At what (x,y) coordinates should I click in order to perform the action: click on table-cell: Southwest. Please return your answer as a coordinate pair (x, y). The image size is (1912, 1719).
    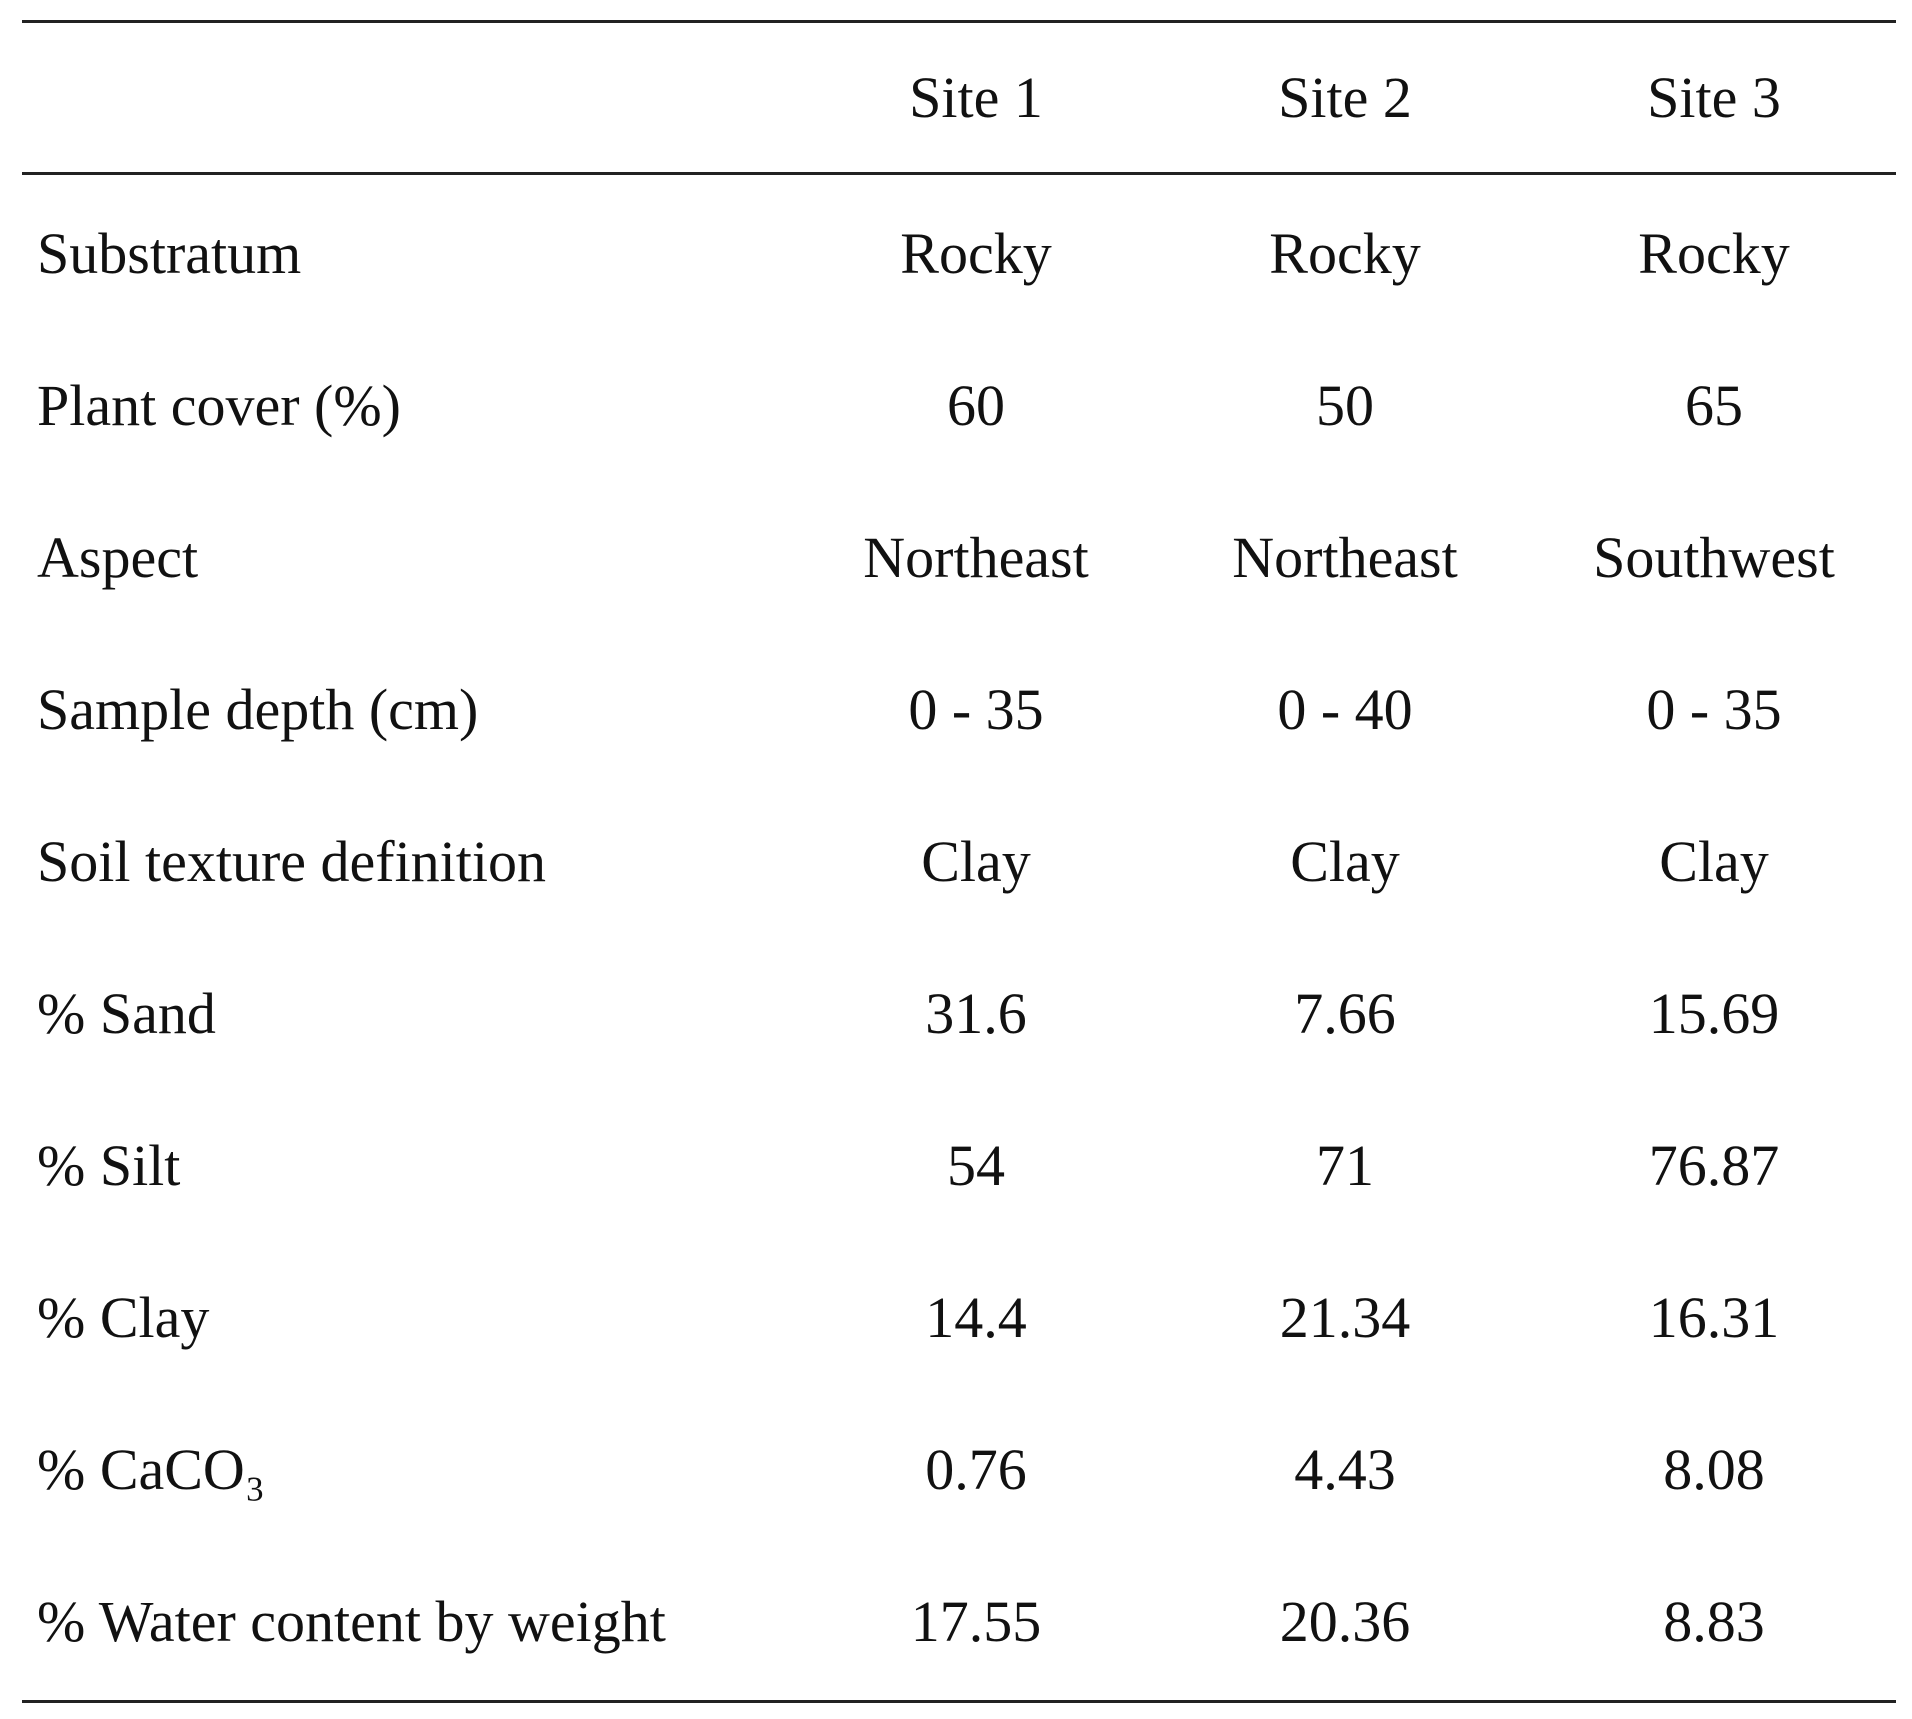
    Looking at the image, I should click on (1714, 557).